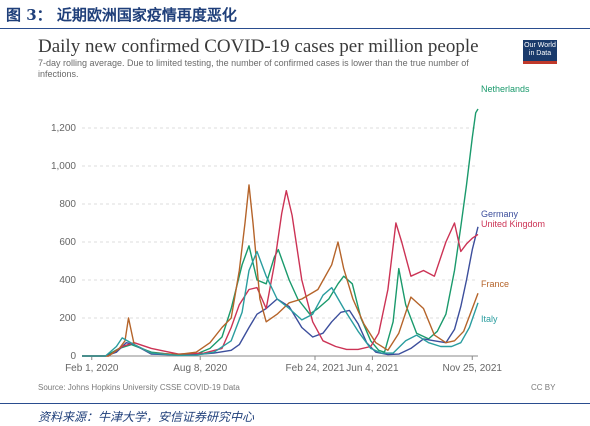  Describe the element at coordinates (513, 224) in the screenshot. I see `series-label: United Kingdom` at that location.